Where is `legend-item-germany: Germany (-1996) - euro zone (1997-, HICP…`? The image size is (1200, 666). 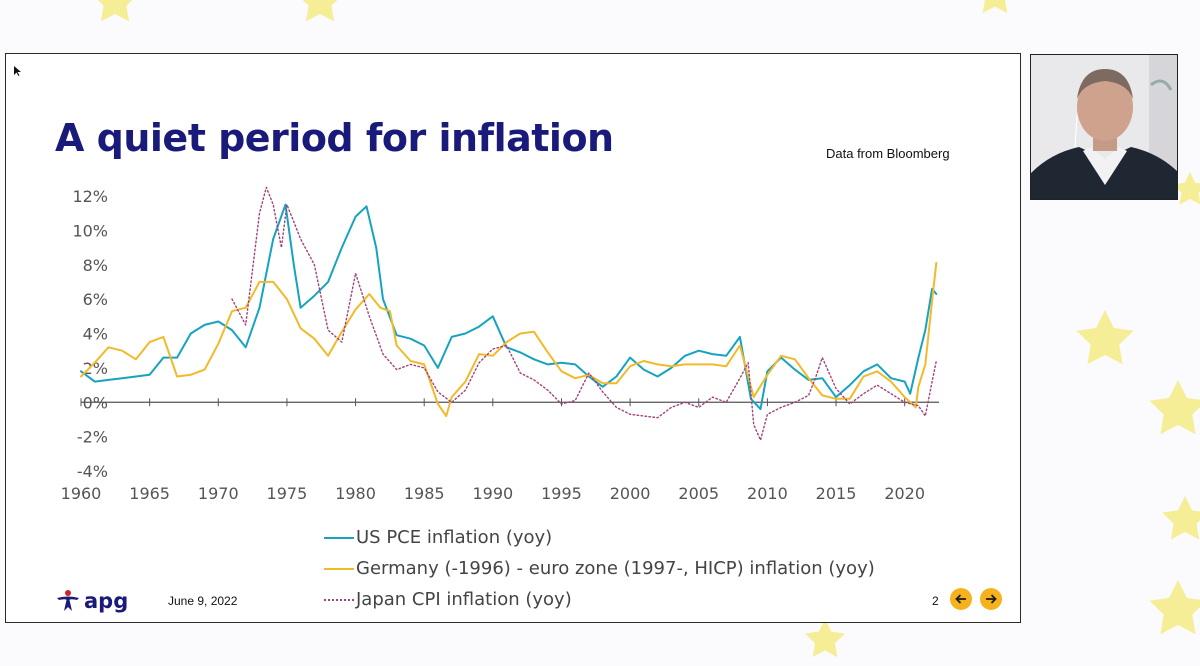
legend-item-germany: Germany (-1996) - euro zone (1997-, HICP… is located at coordinates (599, 568).